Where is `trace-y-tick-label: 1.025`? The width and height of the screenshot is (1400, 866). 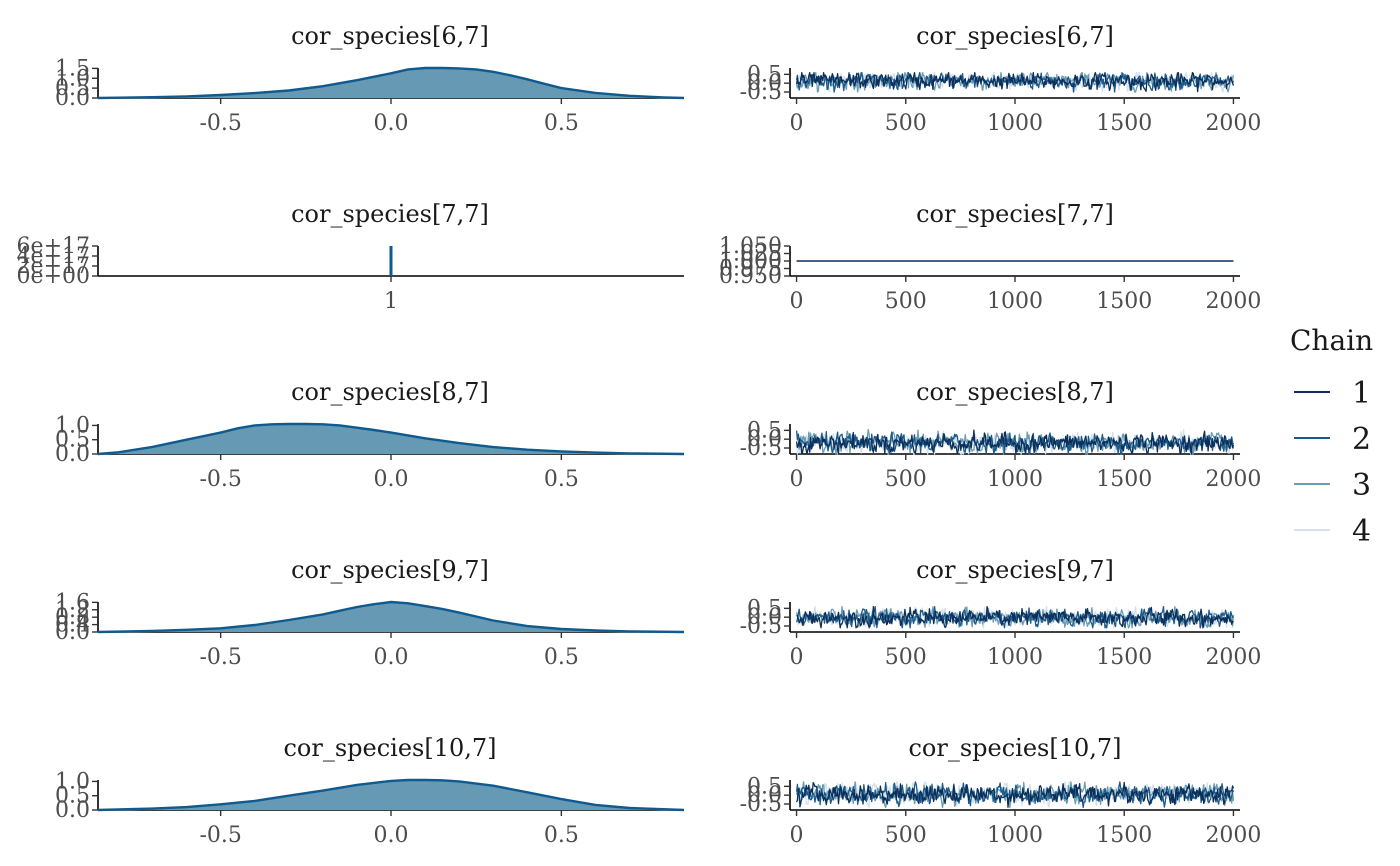 trace-y-tick-label: 1.025 is located at coordinates (750, 254).